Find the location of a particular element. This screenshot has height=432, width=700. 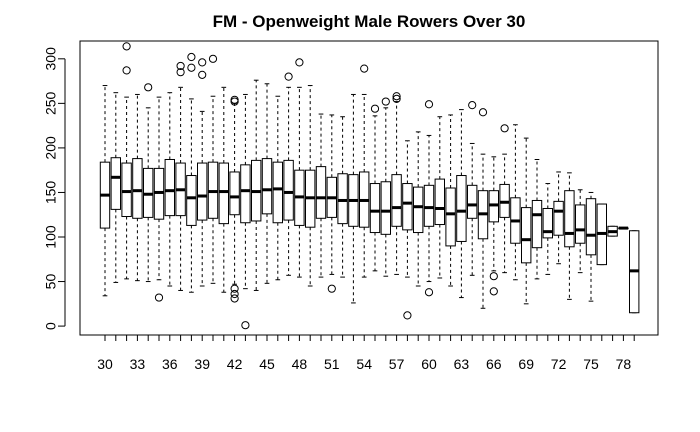

x-tick-label: 57 is located at coordinates (397, 364).